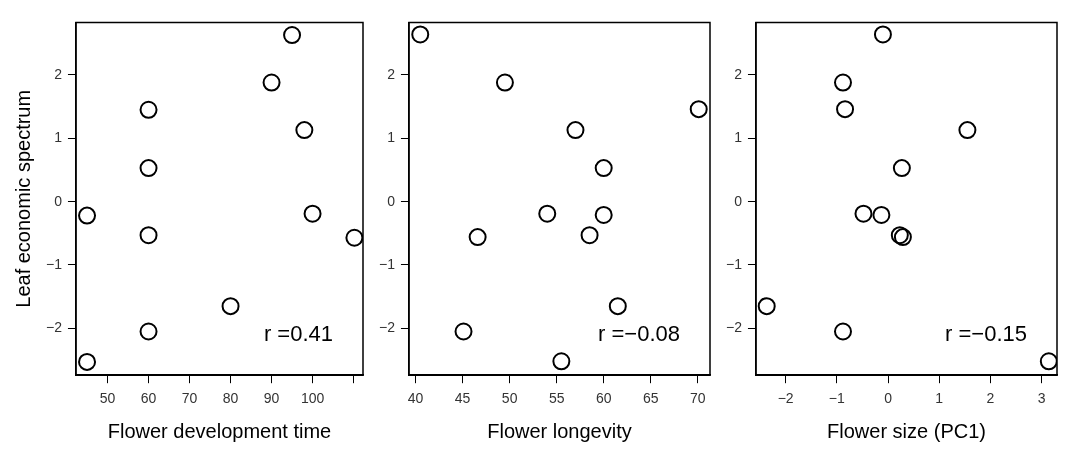  Describe the element at coordinates (986, 334) in the screenshot. I see `annotation: r =−0.15` at that location.